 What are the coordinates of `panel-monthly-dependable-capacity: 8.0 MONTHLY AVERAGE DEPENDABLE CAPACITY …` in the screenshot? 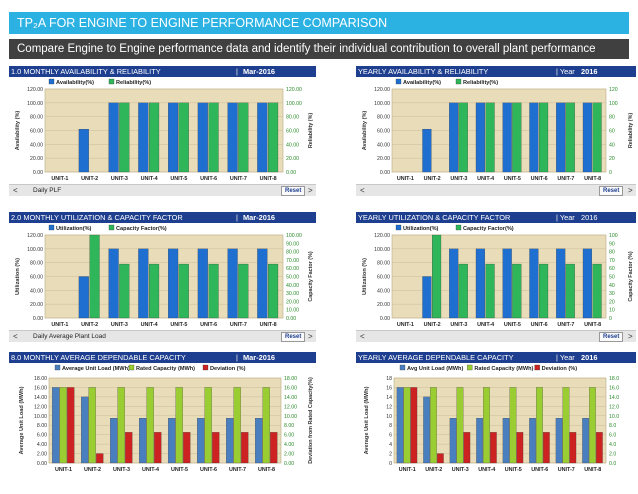 It's located at (162, 423).